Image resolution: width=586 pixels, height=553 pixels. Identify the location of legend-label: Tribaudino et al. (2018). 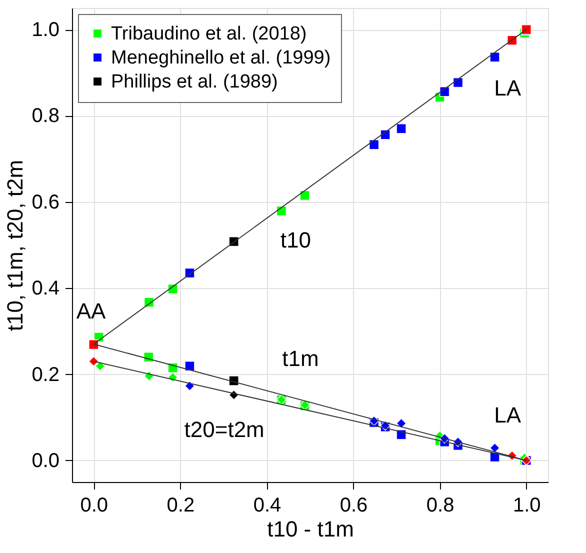
(209, 34).